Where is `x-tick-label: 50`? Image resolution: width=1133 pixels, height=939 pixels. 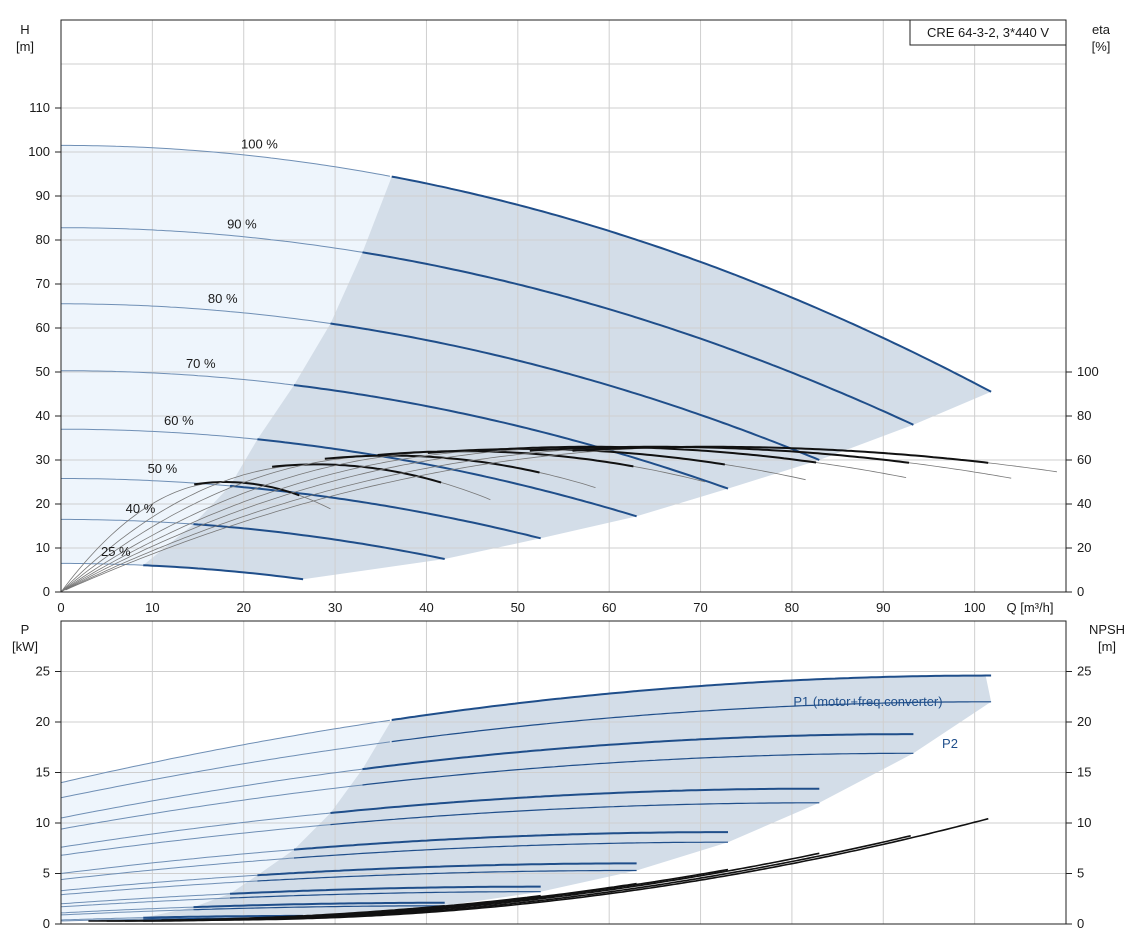
x-tick-label: 50 is located at coordinates (518, 607).